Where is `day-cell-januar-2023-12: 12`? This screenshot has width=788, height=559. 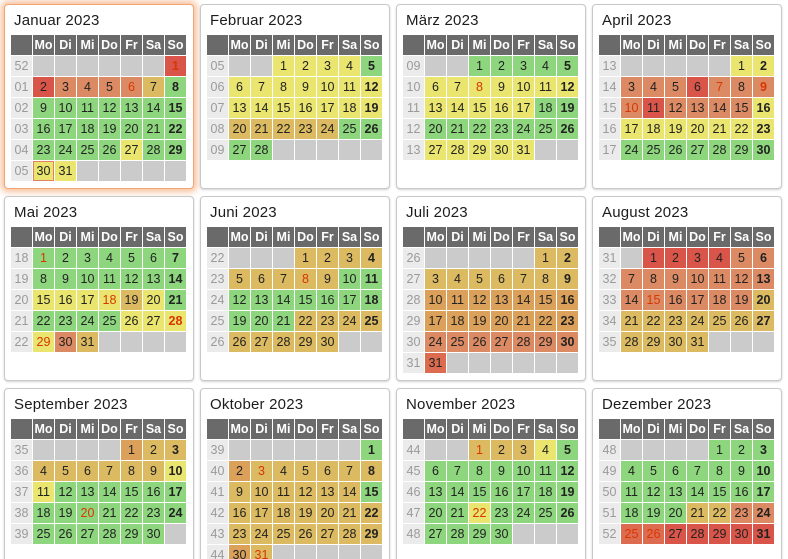 day-cell-januar-2023-12: 12 is located at coordinates (109, 108).